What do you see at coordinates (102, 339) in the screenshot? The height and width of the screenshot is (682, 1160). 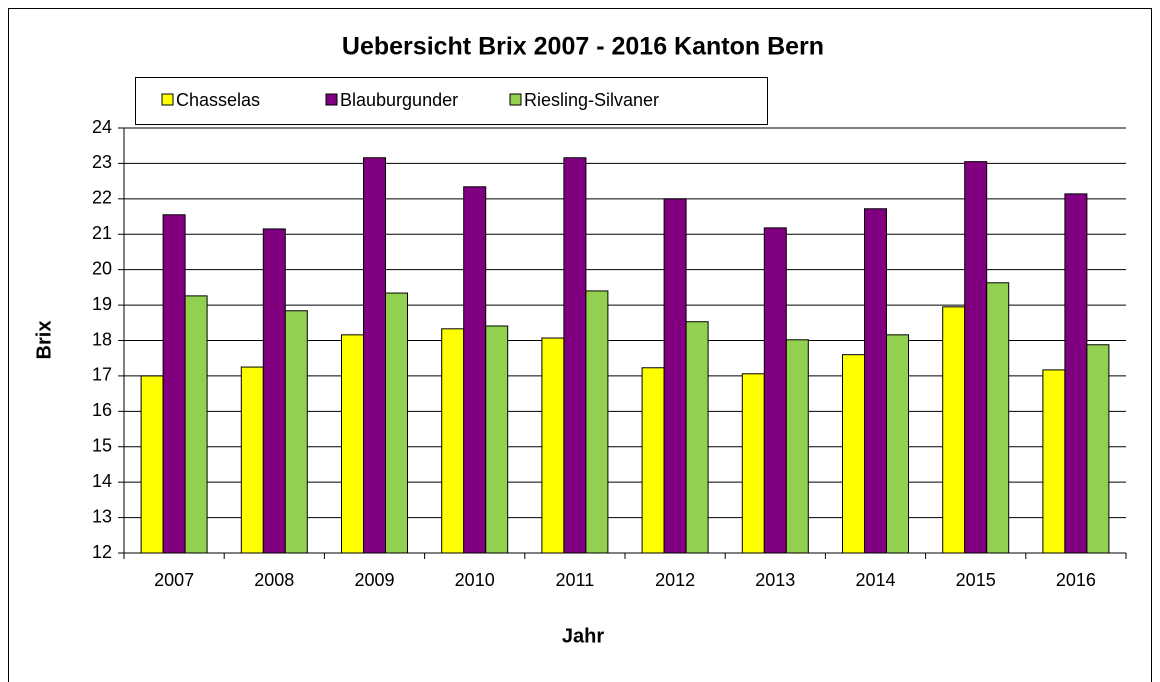 I see `y-tick-label: 18` at bounding box center [102, 339].